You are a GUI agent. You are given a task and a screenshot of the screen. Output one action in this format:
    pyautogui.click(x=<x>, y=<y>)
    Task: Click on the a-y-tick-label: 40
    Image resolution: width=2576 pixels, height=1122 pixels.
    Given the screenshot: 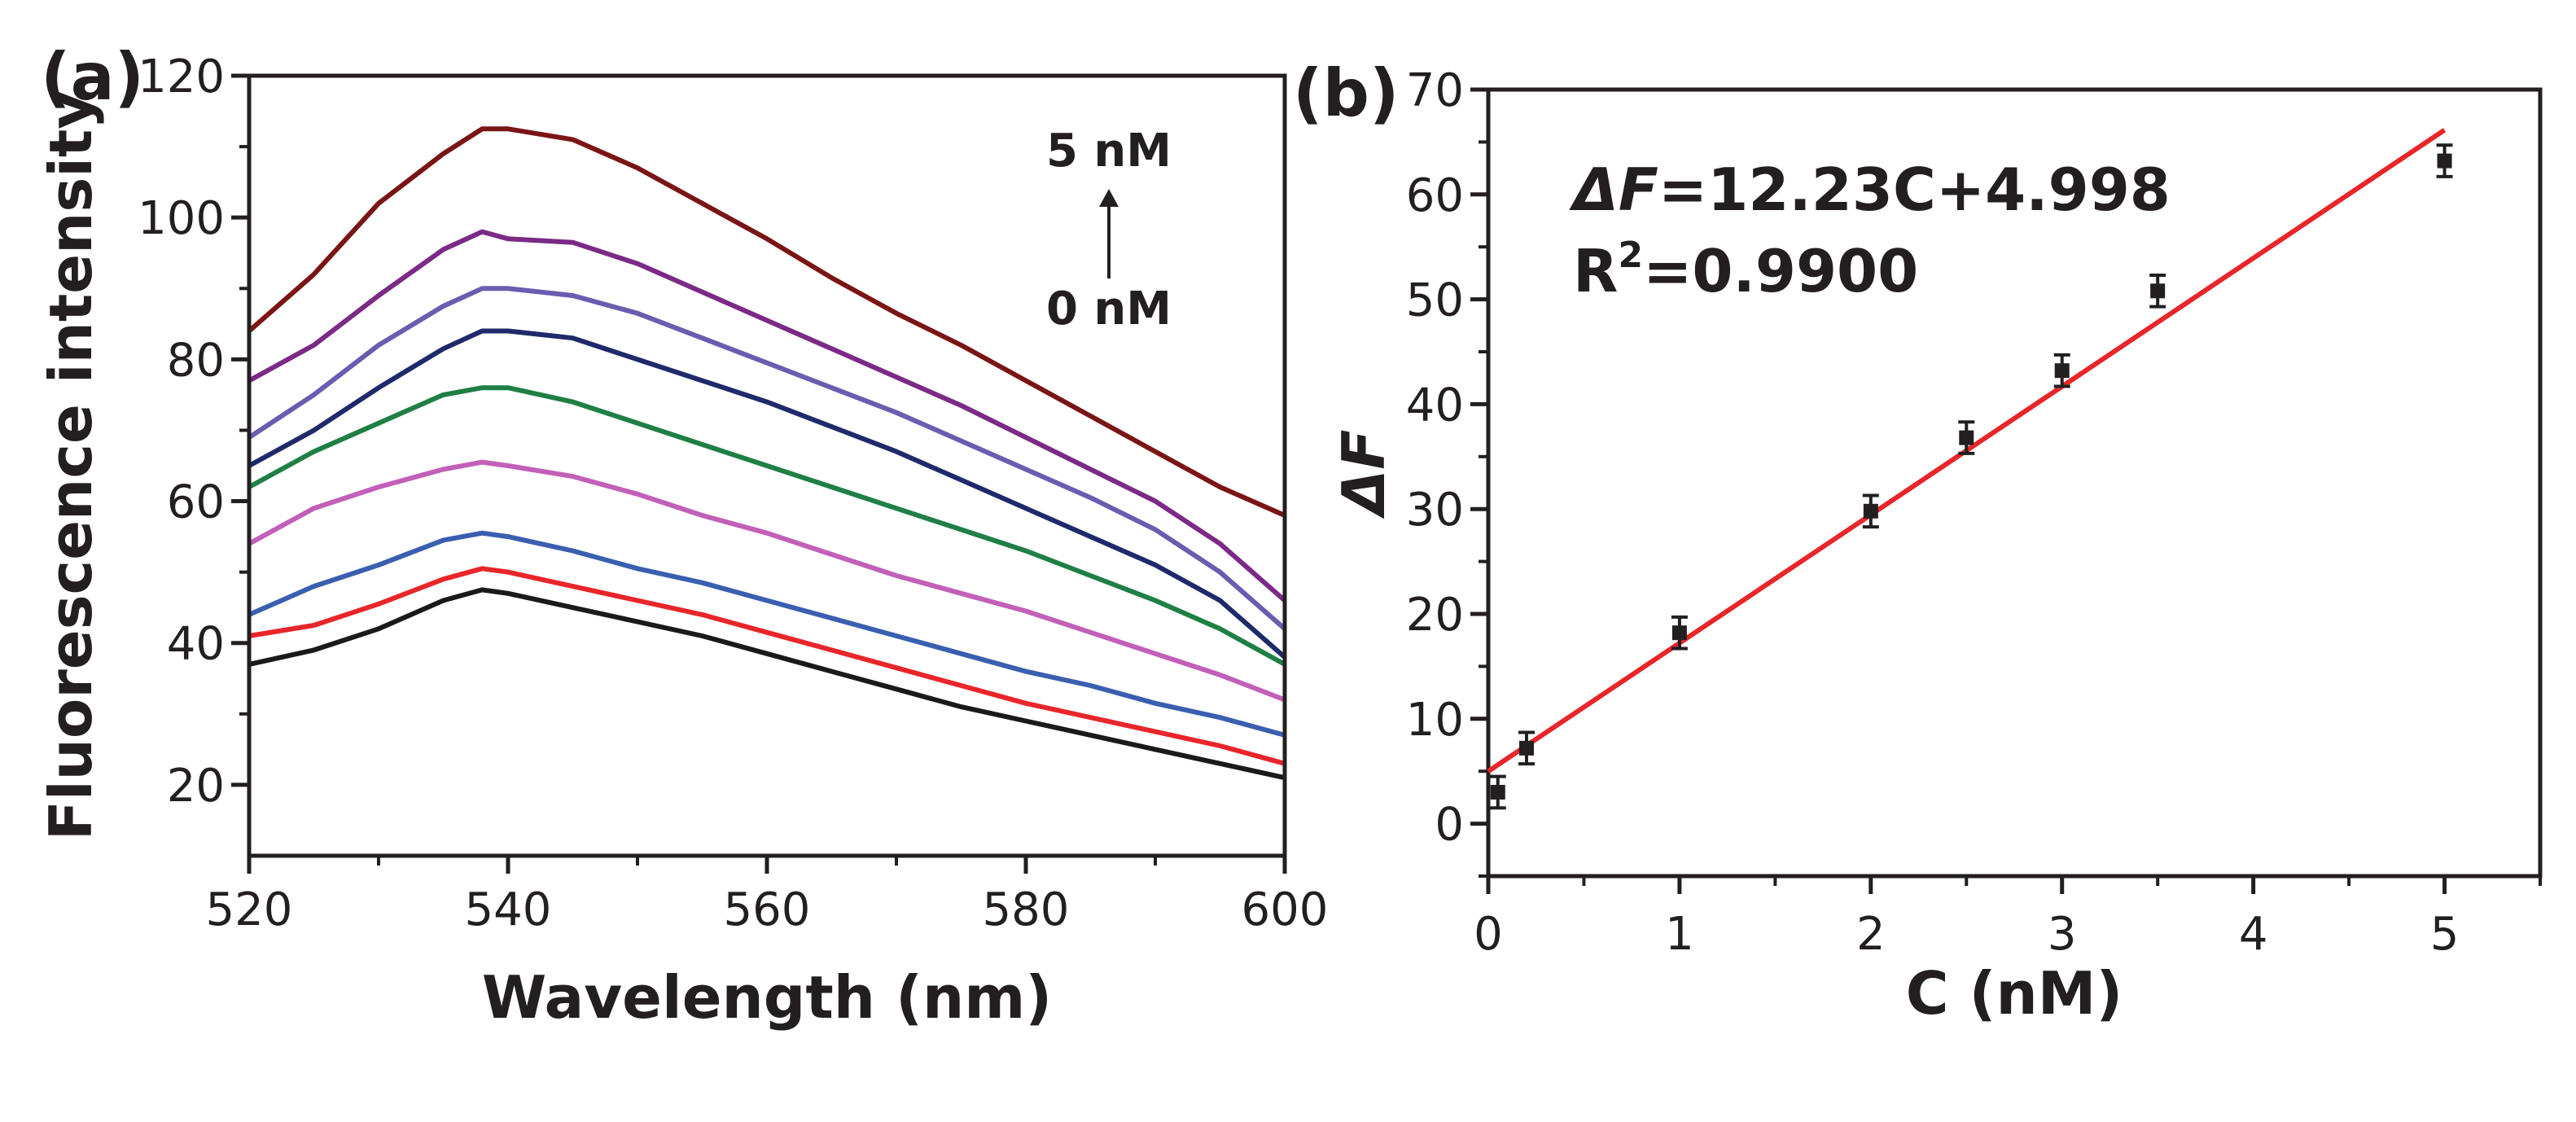 What is the action you would take?
    pyautogui.click(x=196, y=644)
    